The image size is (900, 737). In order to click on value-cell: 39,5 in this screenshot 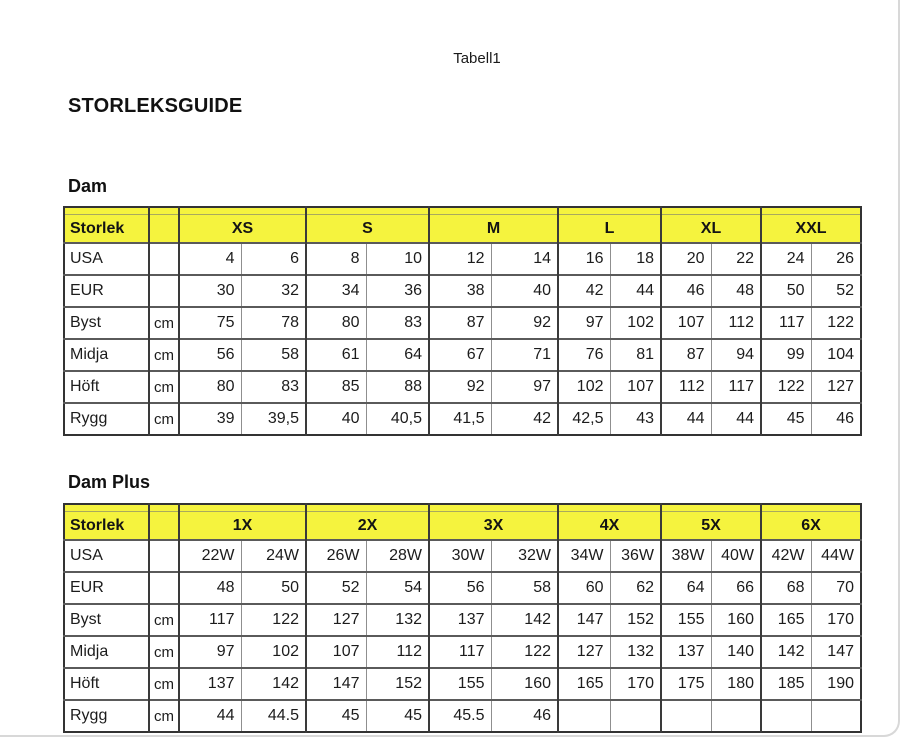, I will do `click(273, 418)`.